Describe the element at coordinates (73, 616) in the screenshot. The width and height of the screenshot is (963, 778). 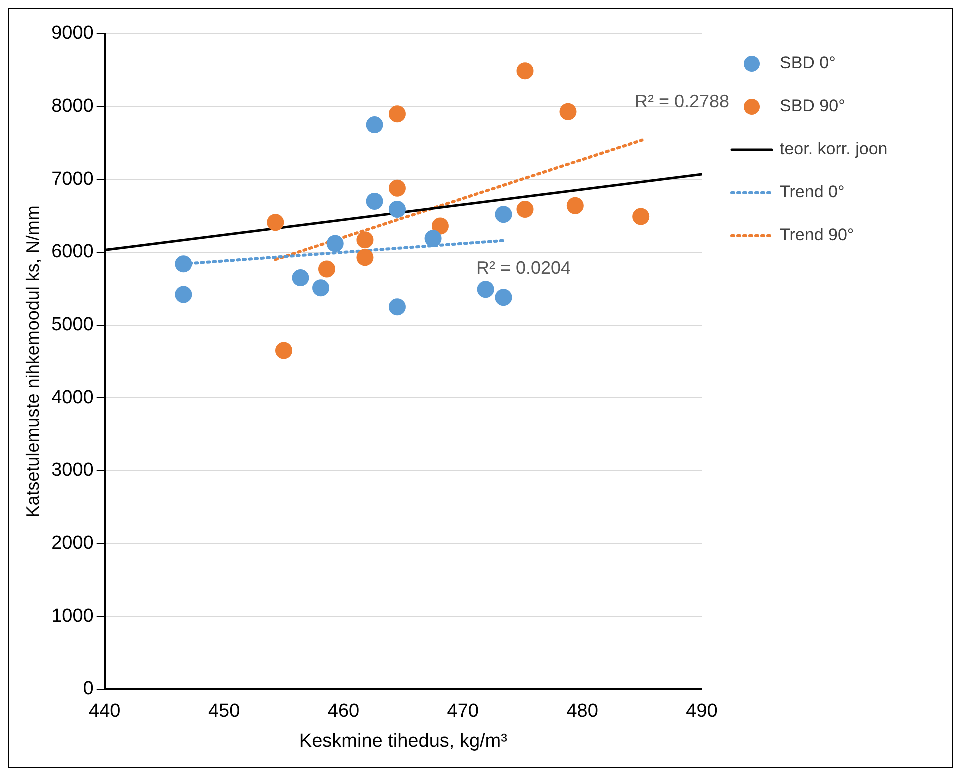
I see `y-tick-label: 1000` at that location.